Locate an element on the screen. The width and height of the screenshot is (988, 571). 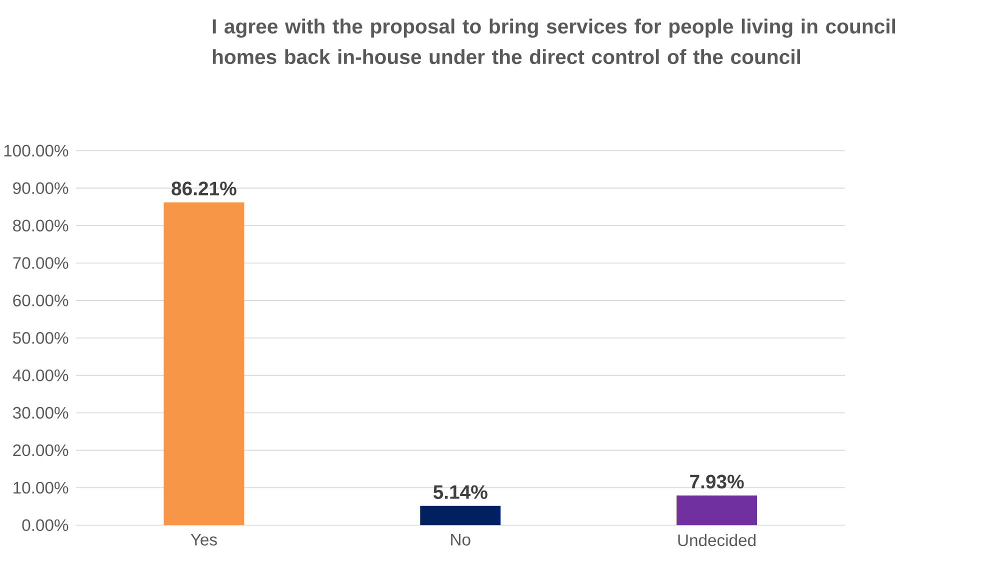
y-tick-label: 80.00% is located at coordinates (40, 226).